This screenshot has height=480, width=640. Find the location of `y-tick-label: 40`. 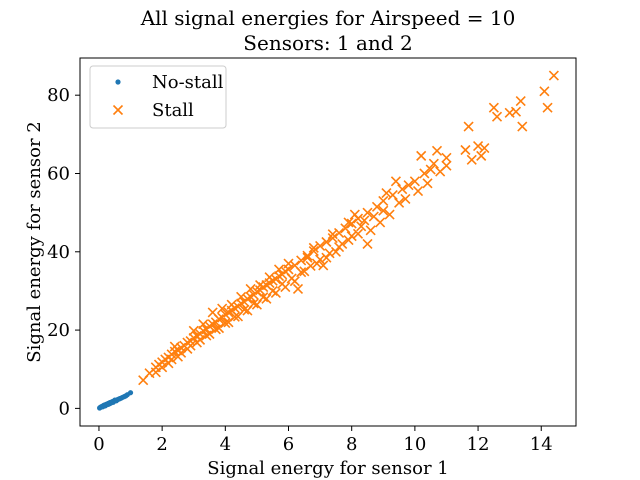

y-tick-label: 40 is located at coordinates (58, 252).